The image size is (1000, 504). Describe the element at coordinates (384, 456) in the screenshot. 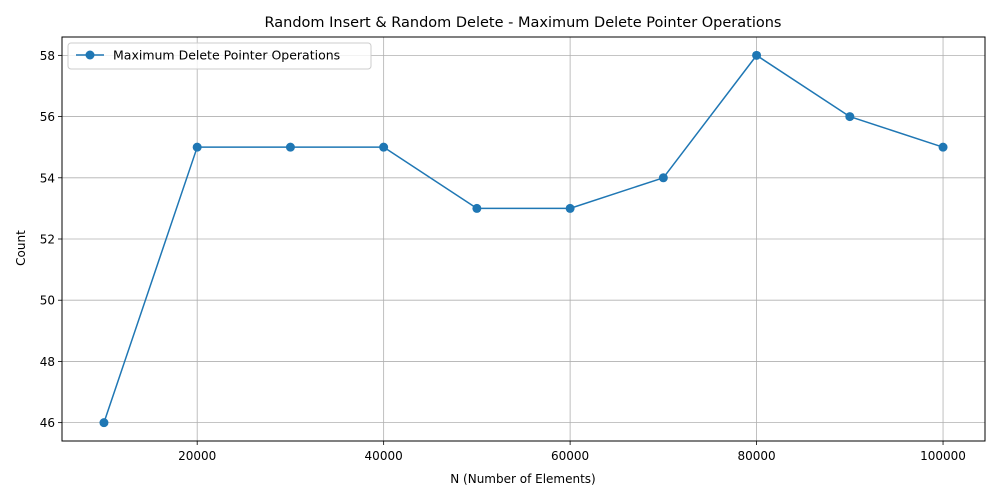

I see `x-tick-label: 40000` at that location.